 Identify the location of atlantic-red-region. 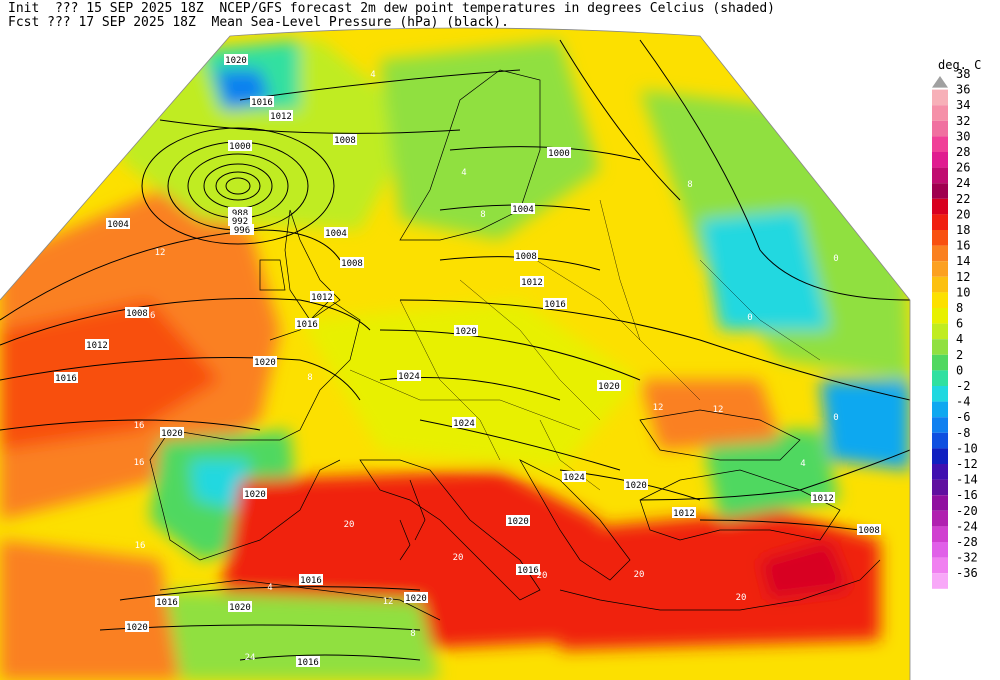
(110, 375).